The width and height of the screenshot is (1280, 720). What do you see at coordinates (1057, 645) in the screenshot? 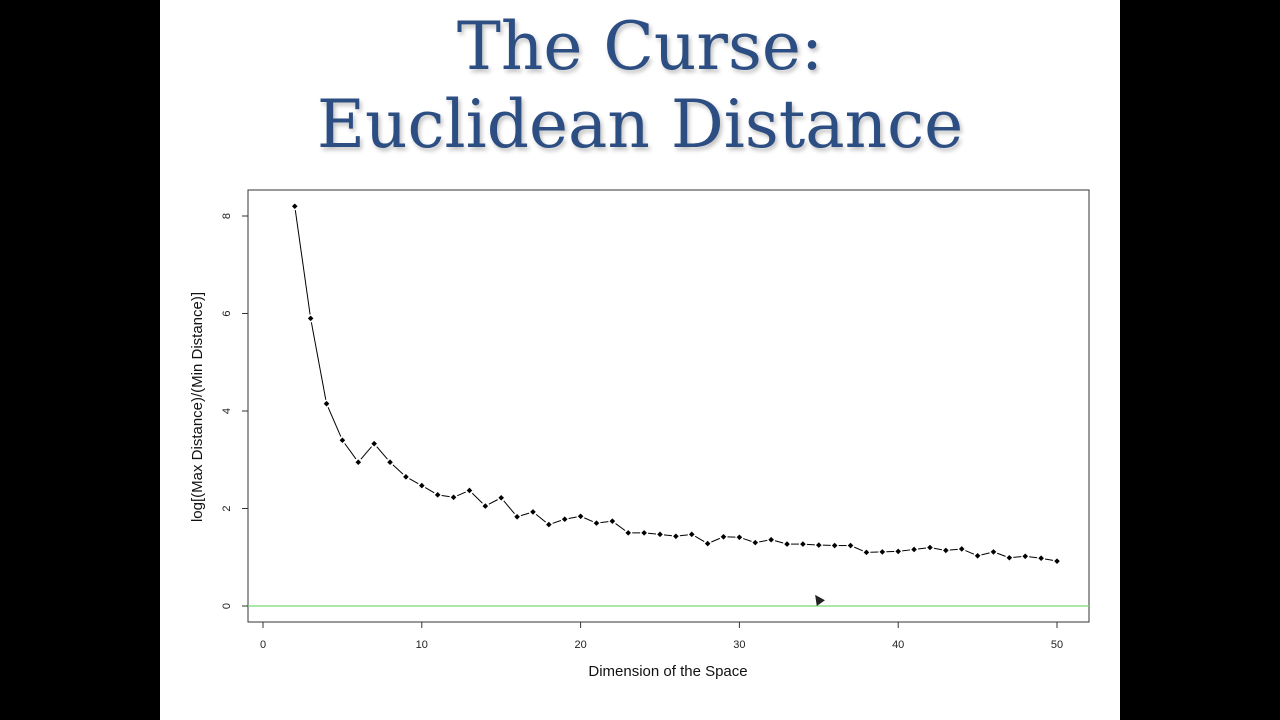
I see `x-tick-label: 50` at bounding box center [1057, 645].